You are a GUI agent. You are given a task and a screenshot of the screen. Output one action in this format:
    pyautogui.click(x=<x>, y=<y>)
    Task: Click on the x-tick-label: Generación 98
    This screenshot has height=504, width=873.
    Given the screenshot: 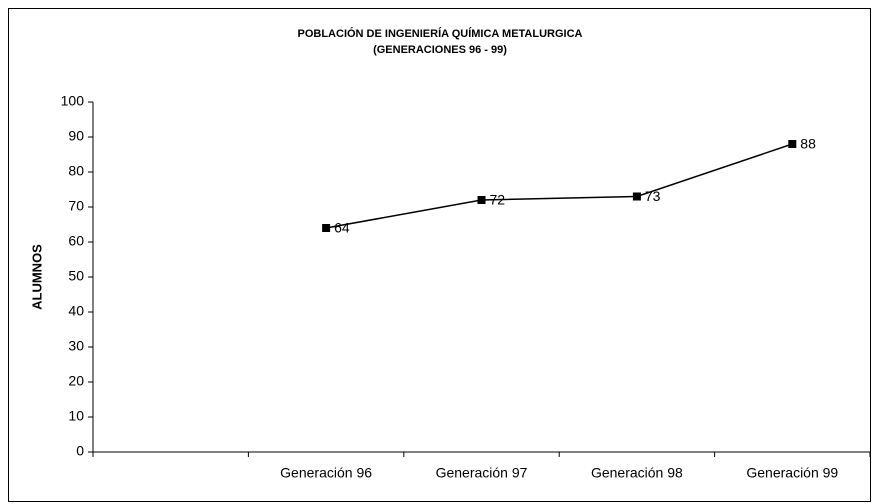 What is the action you would take?
    pyautogui.click(x=637, y=473)
    